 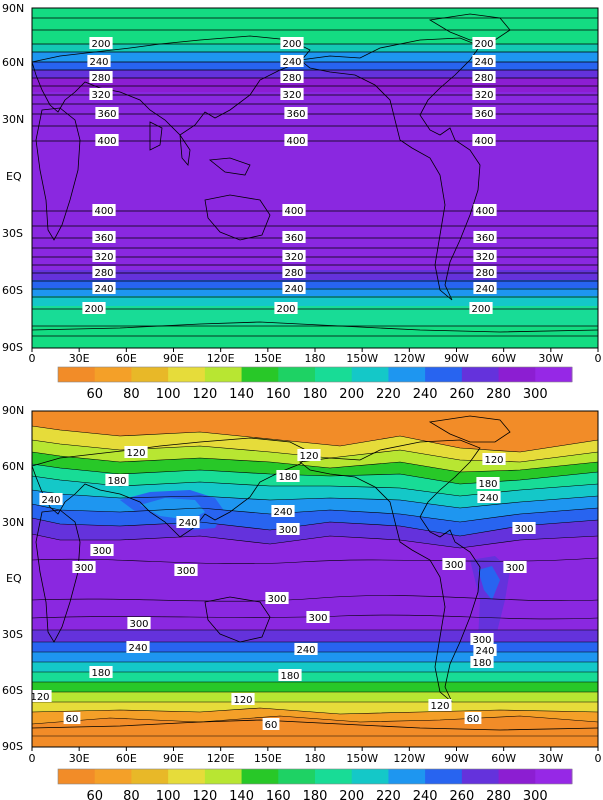 What do you see at coordinates (550, 758) in the screenshot?
I see `x-tick-label: 30W` at bounding box center [550, 758].